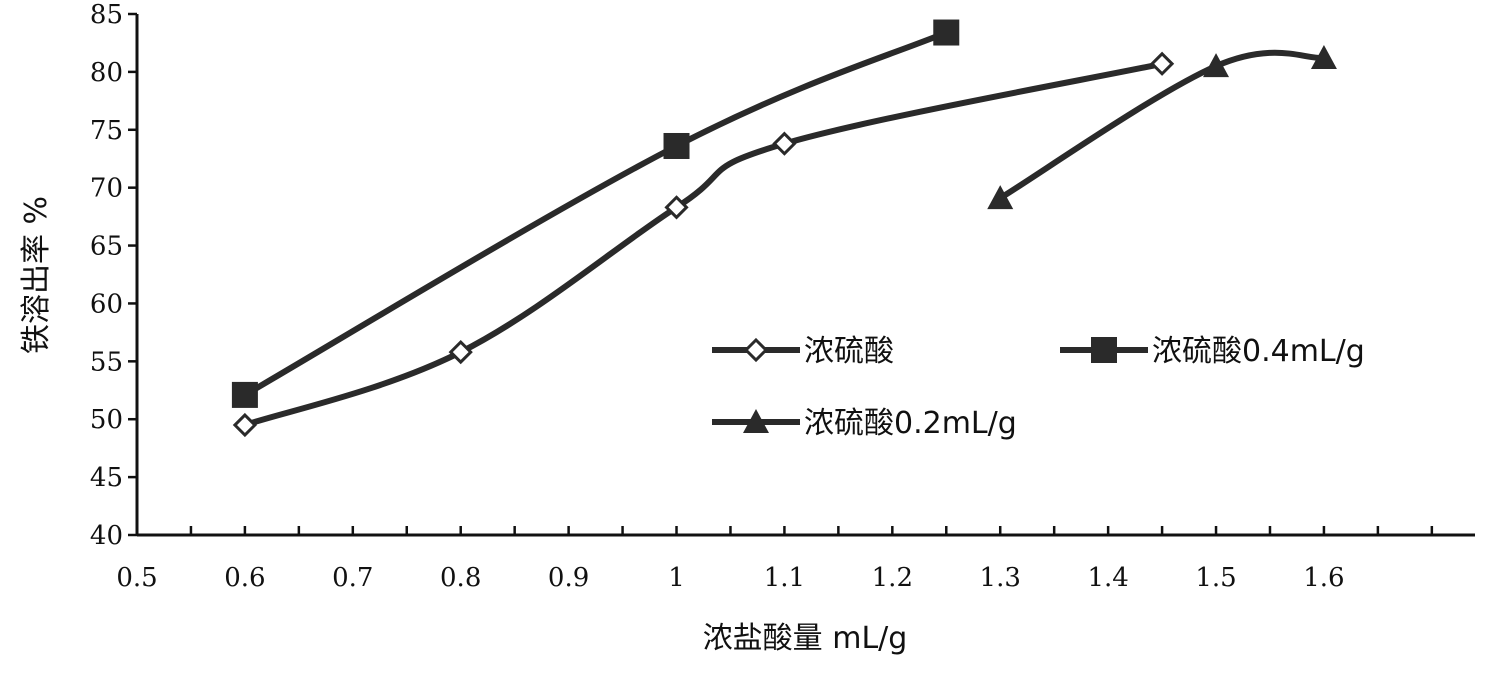 The image size is (1508, 673). Describe the element at coordinates (36, 275) in the screenshot. I see `y-axis-title: 铁溶出率 %` at that location.